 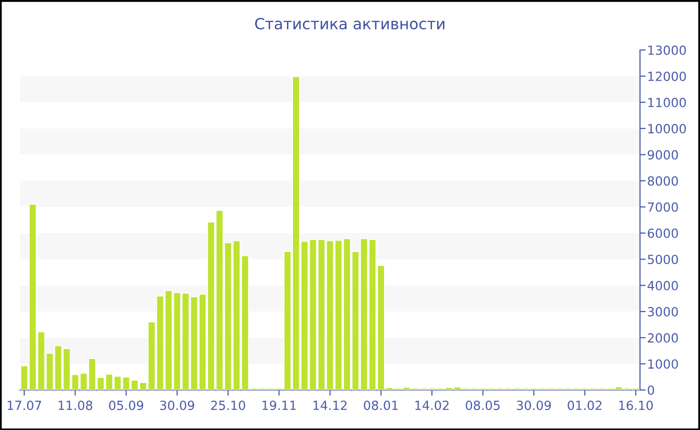 I want to click on y-tick-label: 1000, so click(x=663, y=364).